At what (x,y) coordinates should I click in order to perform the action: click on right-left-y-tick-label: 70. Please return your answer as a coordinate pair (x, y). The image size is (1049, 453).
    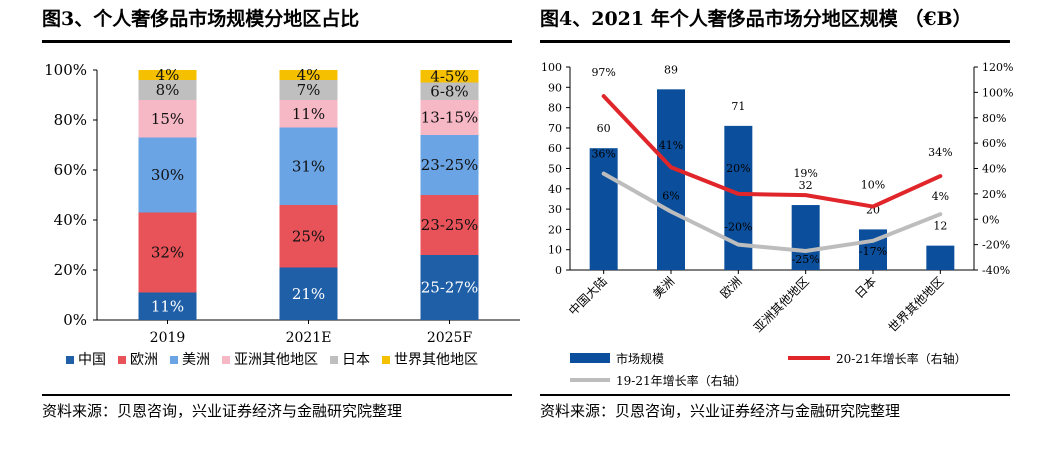
    Looking at the image, I should click on (555, 128).